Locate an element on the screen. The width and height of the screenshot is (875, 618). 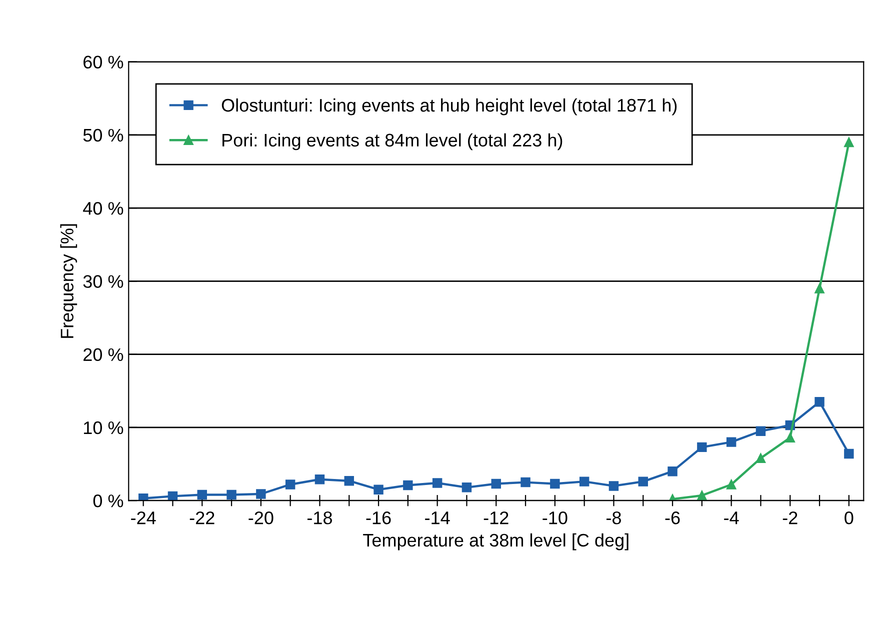
x-tick-label: -10 is located at coordinates (555, 517).